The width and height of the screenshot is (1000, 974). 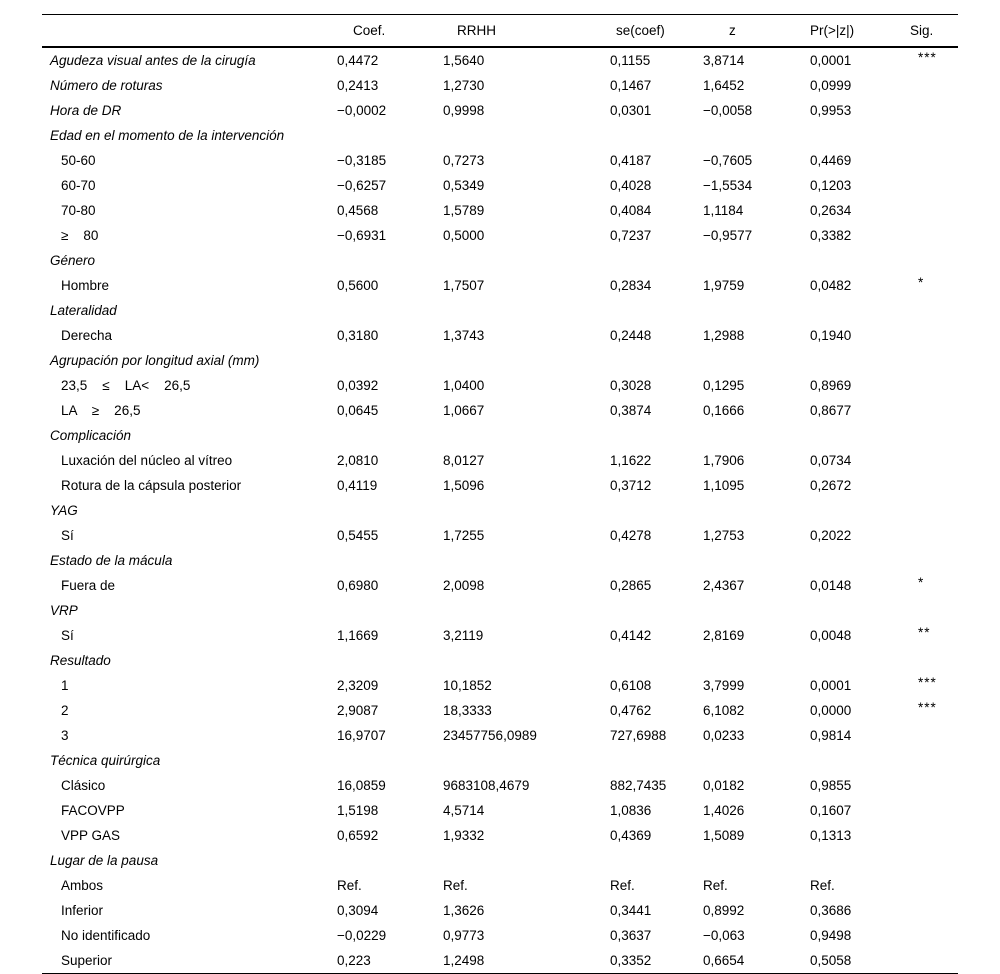 What do you see at coordinates (167, 135) in the screenshot?
I see `row-label: Edad en el momento de la intervención` at bounding box center [167, 135].